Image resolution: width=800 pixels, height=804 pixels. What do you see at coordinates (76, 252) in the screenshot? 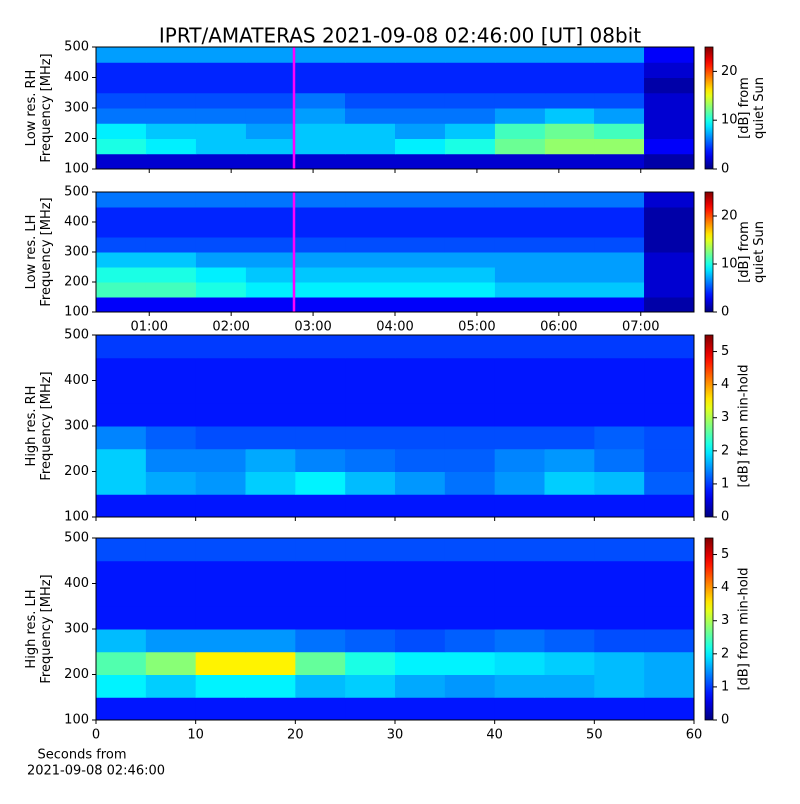
I see `y-tick-label: 300` at bounding box center [76, 252].